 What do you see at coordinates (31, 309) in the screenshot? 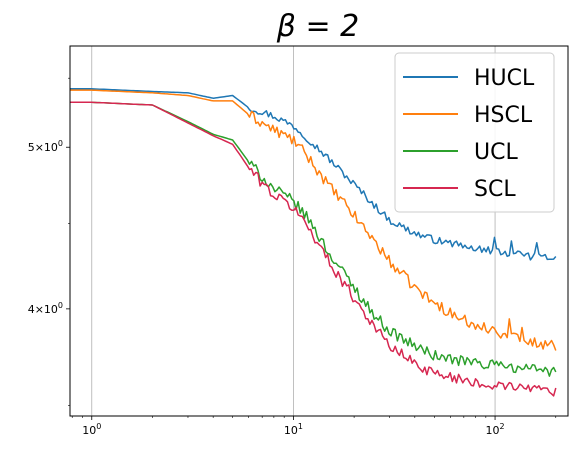
I see `y-tick-label-mantissa: 4` at bounding box center [31, 309].